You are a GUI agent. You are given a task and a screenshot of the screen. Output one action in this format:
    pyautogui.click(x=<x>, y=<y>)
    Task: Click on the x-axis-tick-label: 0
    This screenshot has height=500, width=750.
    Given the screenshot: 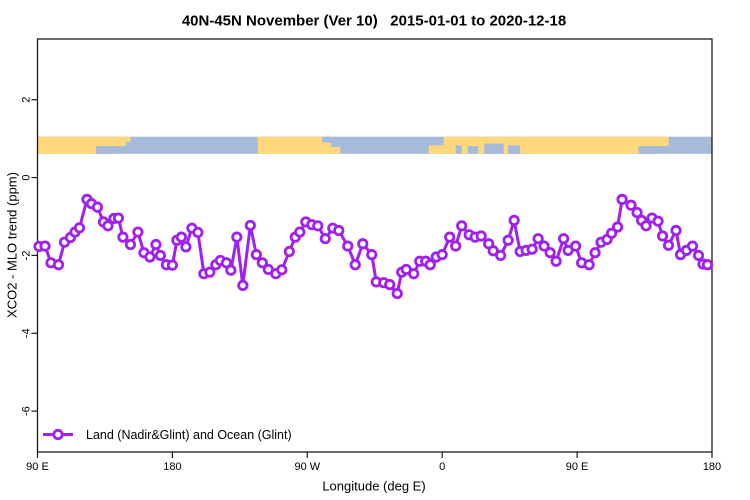 What is the action you would take?
    pyautogui.click(x=442, y=467)
    